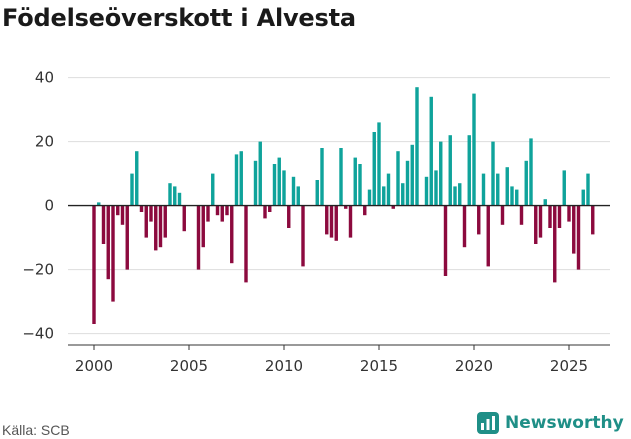  Describe the element at coordinates (564, 423) in the screenshot. I see `brand-name: Newsworthy` at that location.